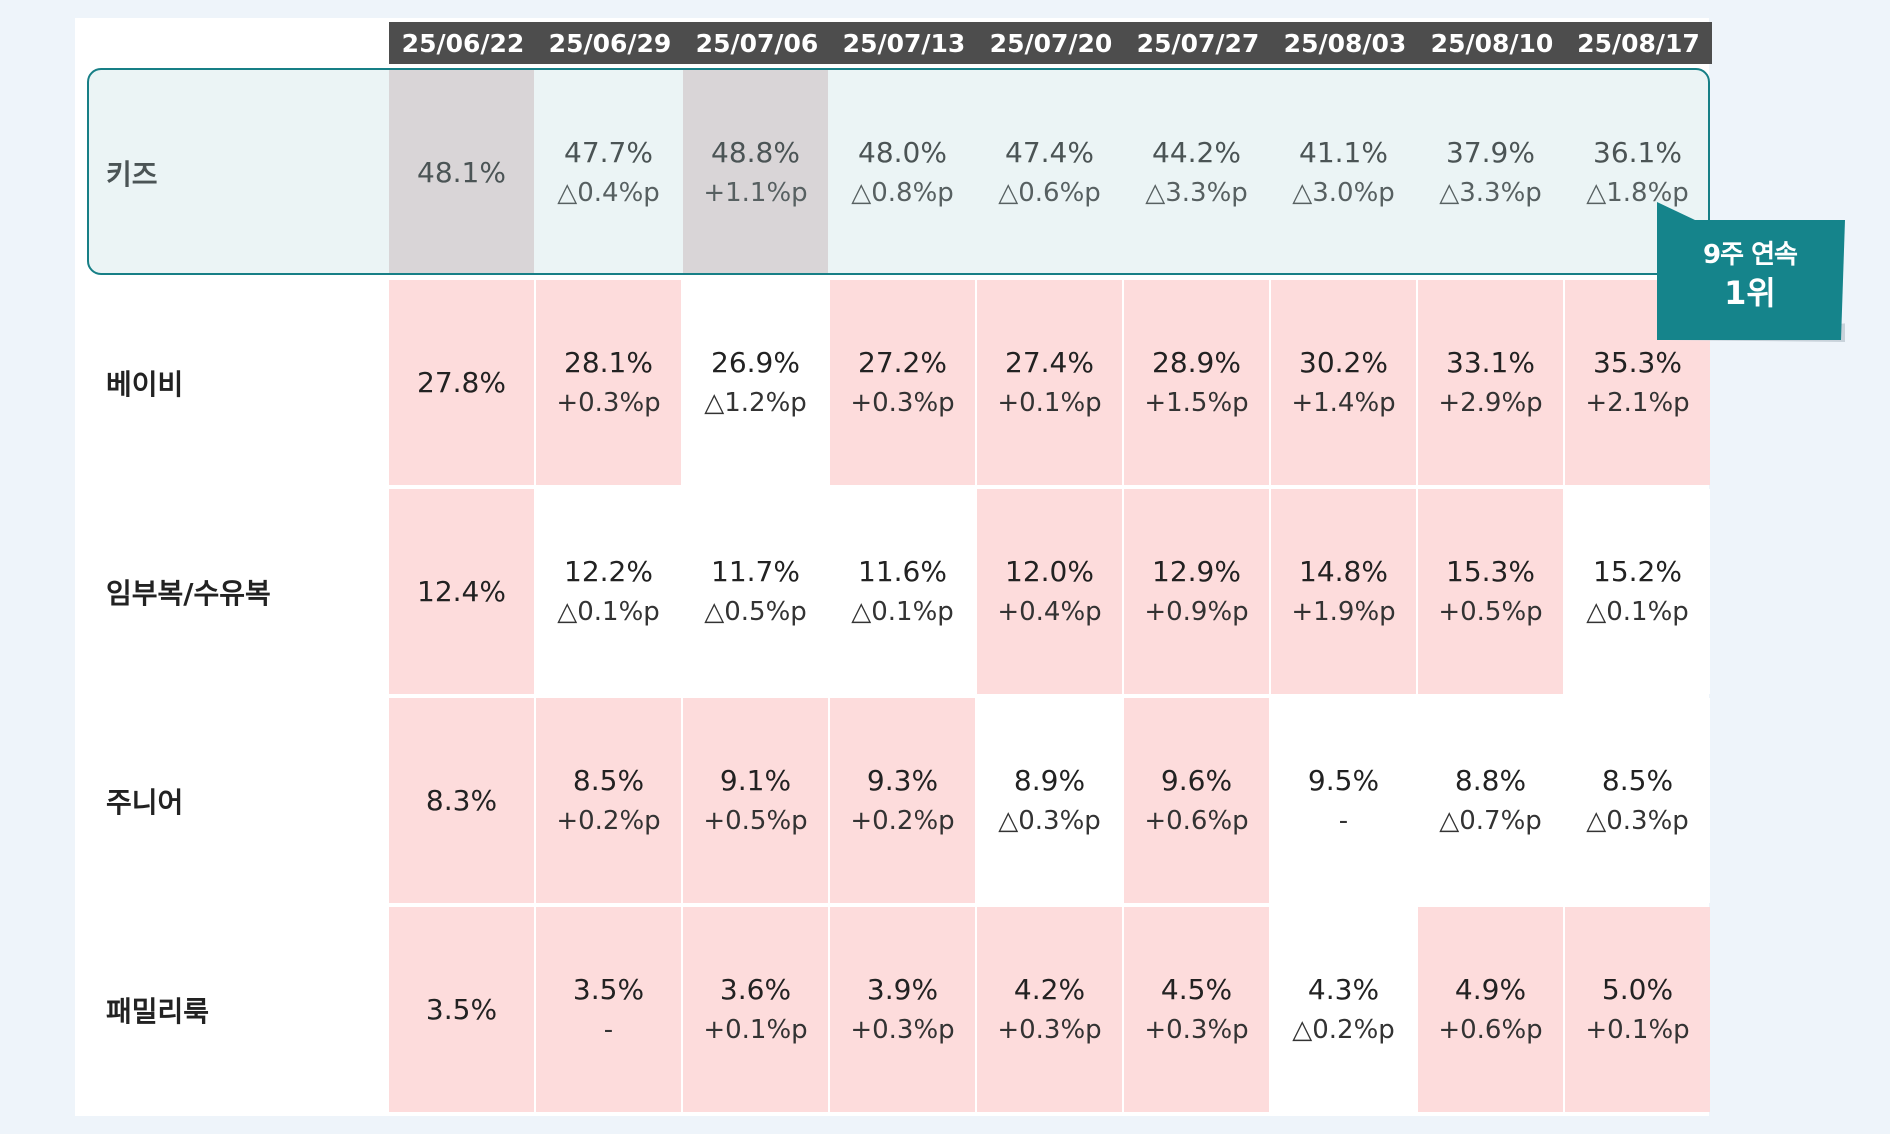  What do you see at coordinates (755, 402) in the screenshot?
I see `change-value: △1.2%p` at bounding box center [755, 402].